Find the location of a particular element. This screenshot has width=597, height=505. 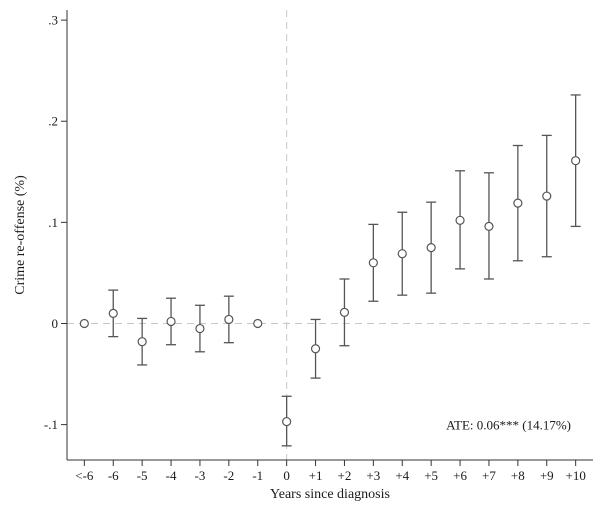

x-tick-label: -5 is located at coordinates (142, 475).